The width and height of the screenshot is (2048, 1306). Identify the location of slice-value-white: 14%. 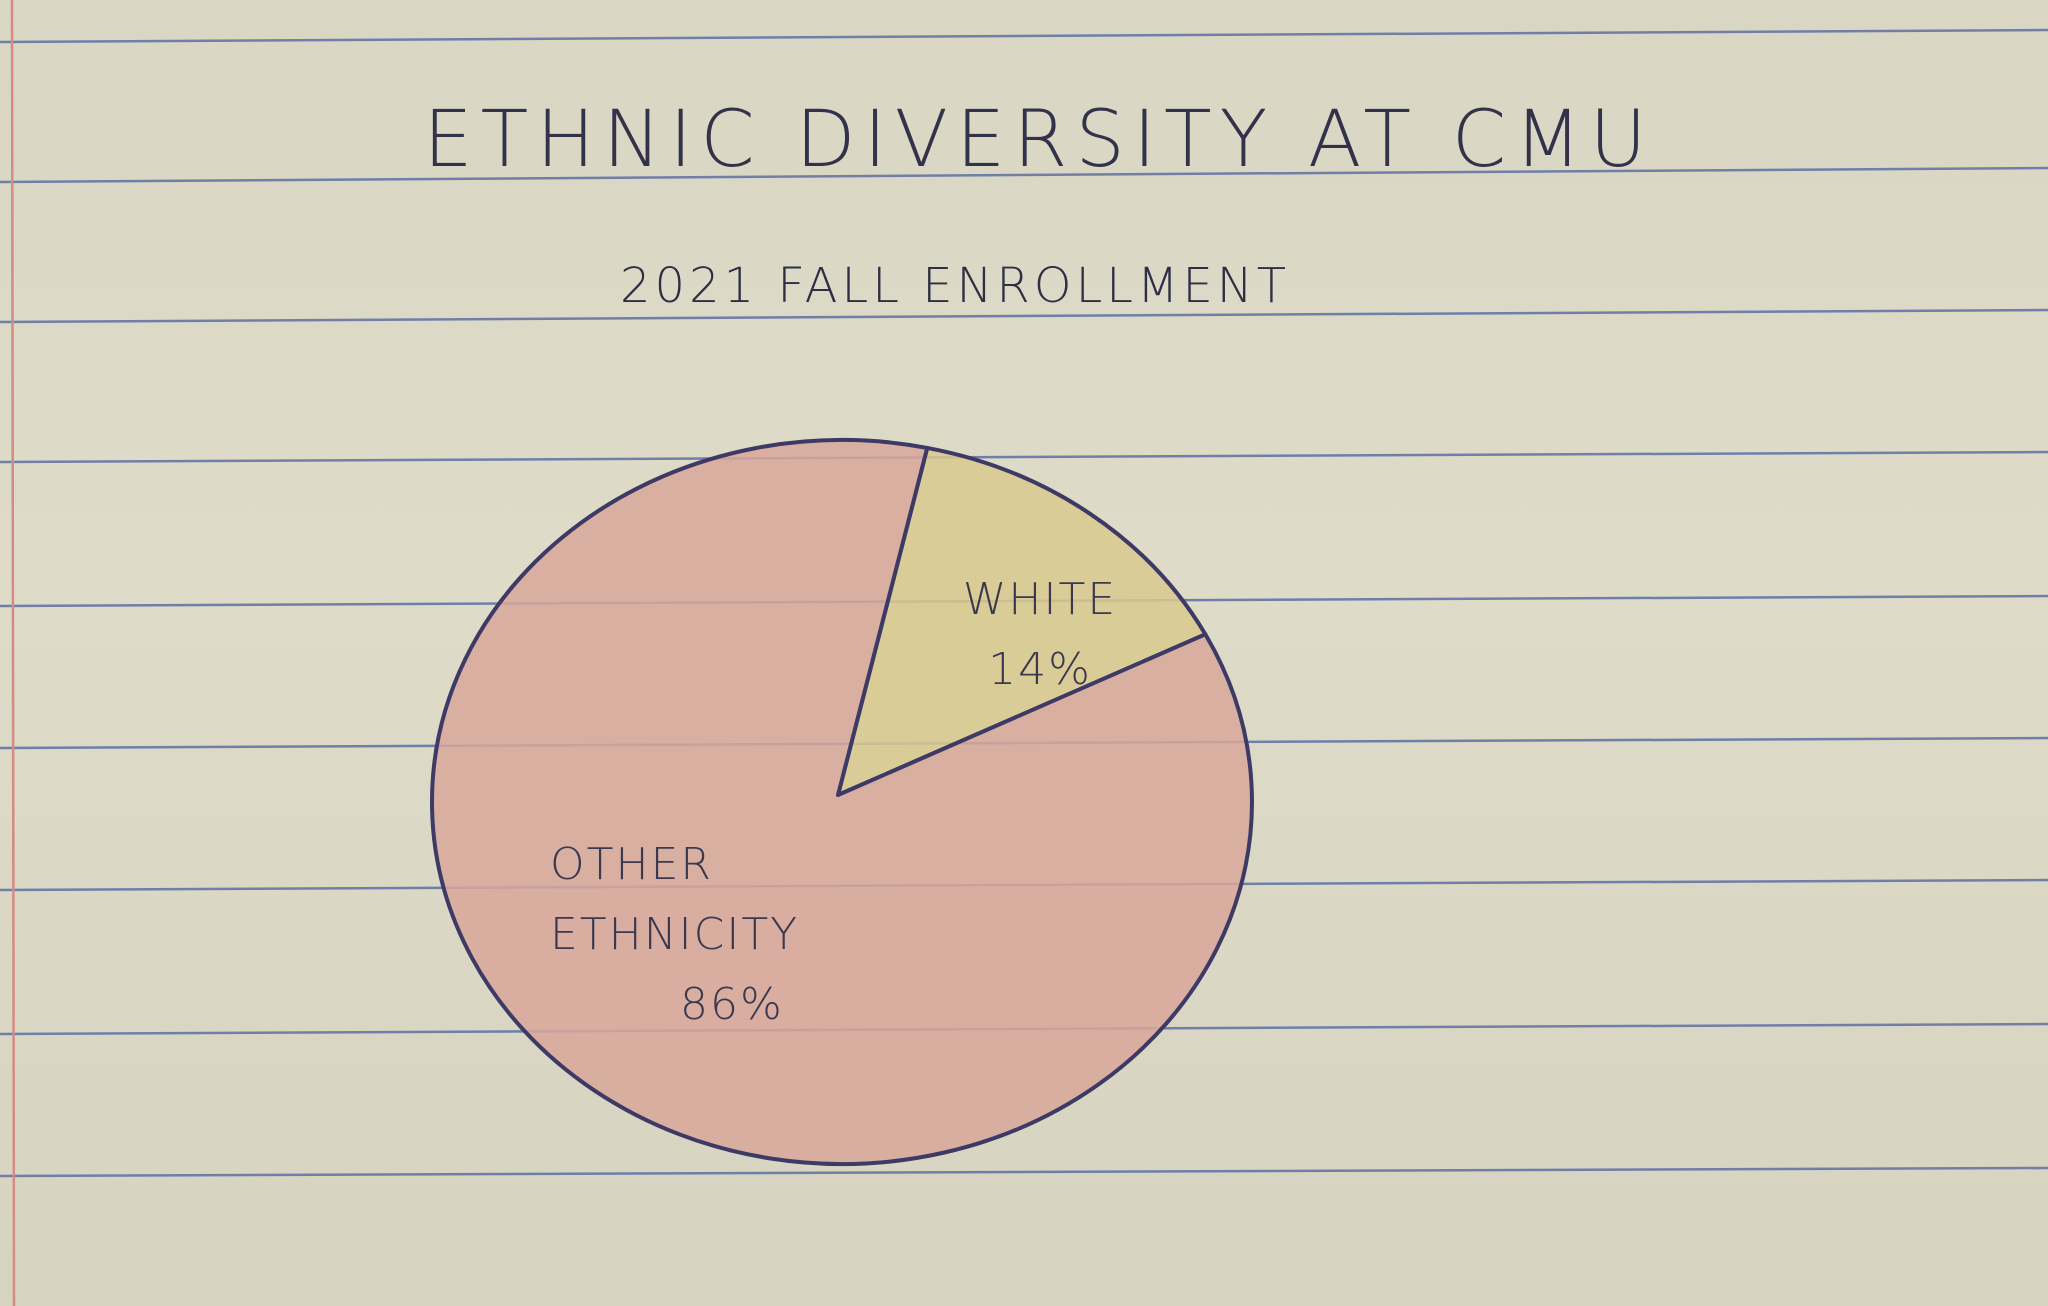
(1040, 669).